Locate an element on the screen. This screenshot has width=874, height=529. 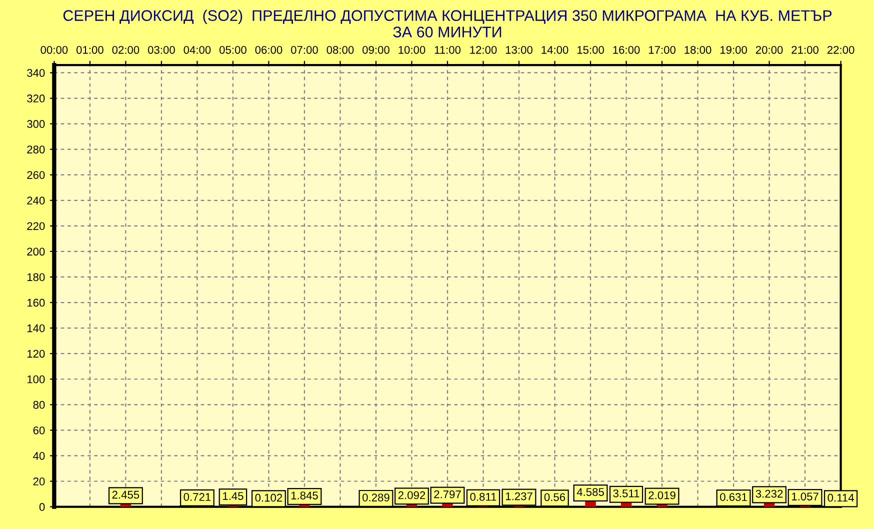
y-tick-label: 160 is located at coordinates (36, 302).